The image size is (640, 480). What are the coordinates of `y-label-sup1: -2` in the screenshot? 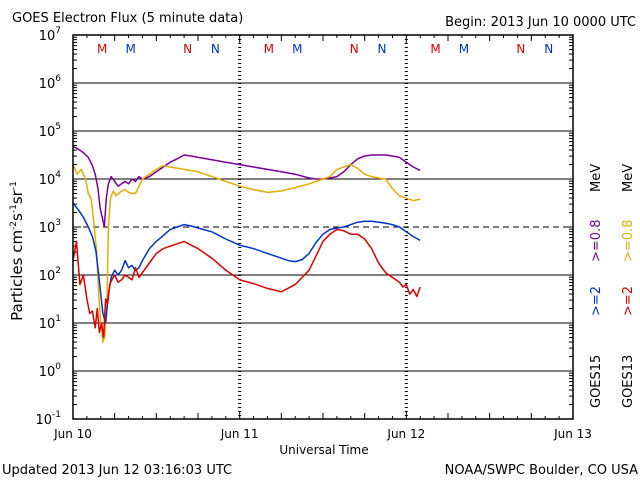 It's located at (14, 225).